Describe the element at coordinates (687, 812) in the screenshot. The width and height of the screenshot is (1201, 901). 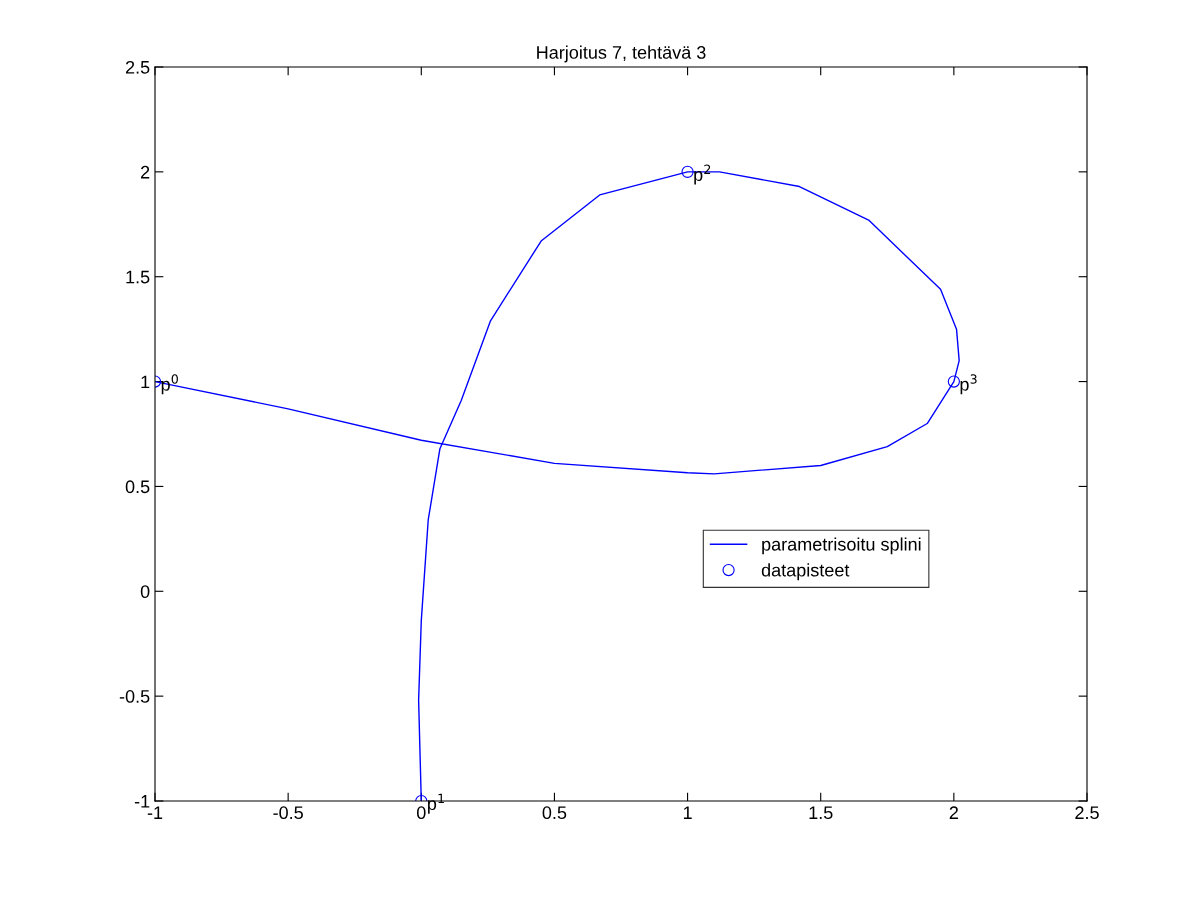
I see `x-tick-label: 1` at that location.